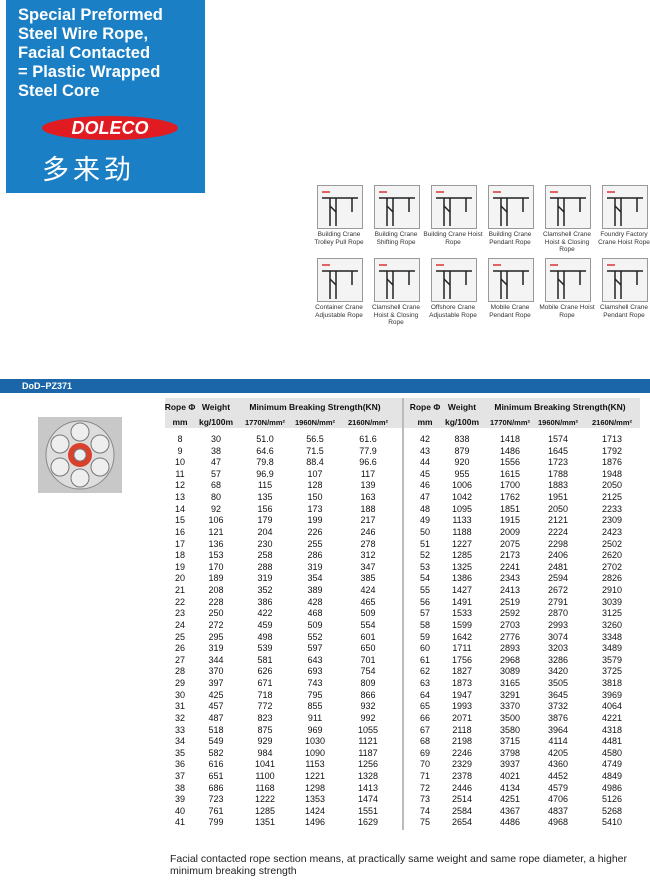  Describe the element at coordinates (216, 543) in the screenshot. I see `table-cell: 136` at that location.